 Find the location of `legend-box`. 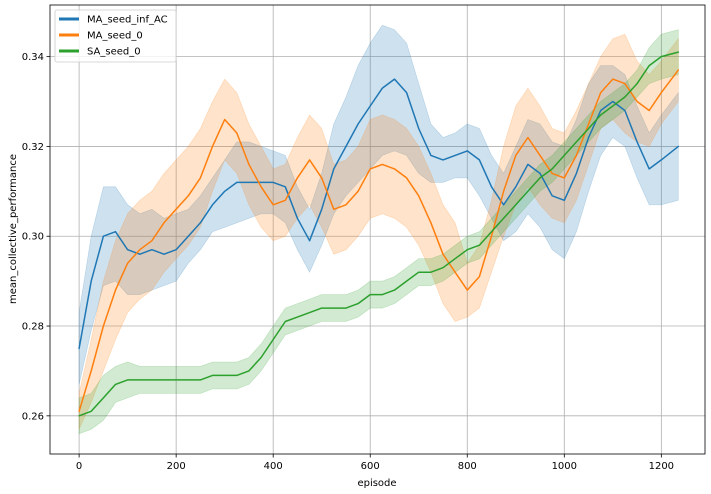

legend-box is located at coordinates (115, 36).